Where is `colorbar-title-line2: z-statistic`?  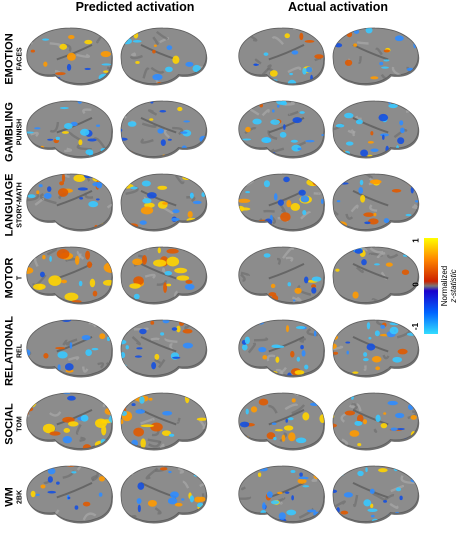 colorbar-title-line2: z-statistic is located at coordinates (453, 286).